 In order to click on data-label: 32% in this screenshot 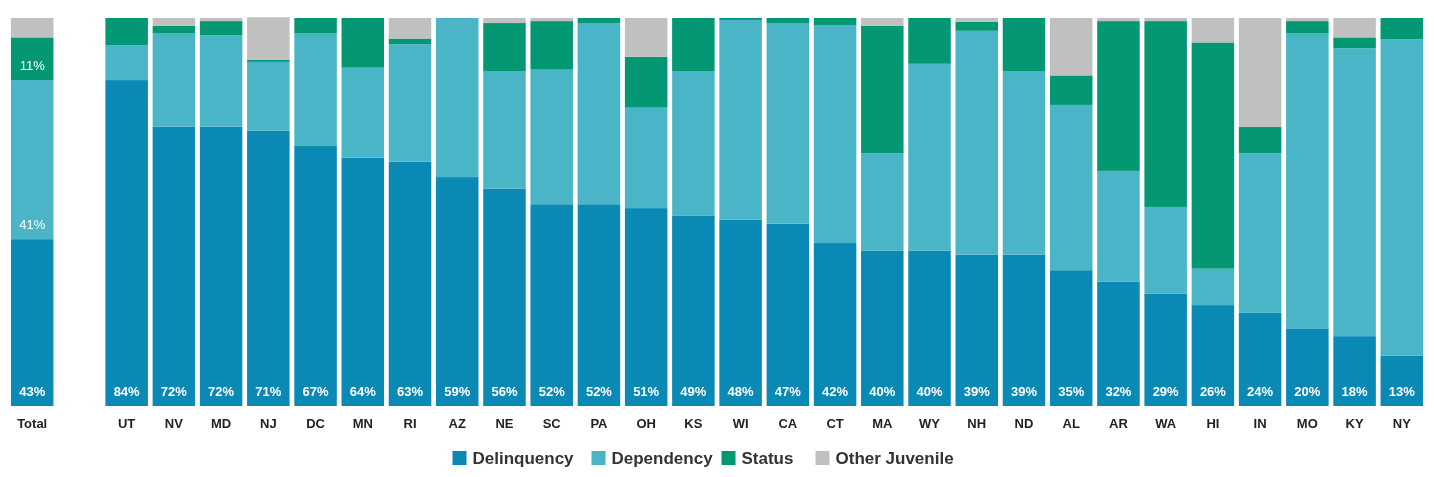, I will do `click(1118, 391)`.